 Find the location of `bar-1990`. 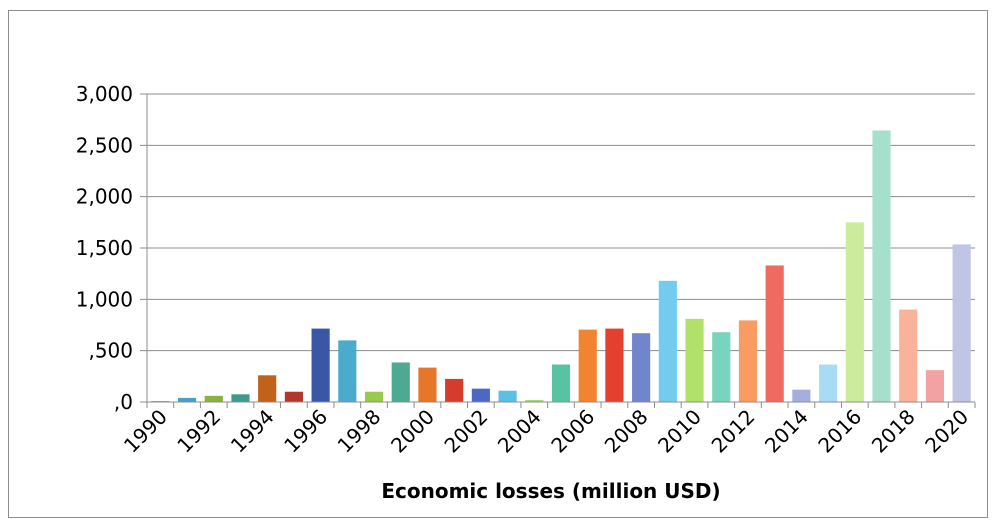

bar-1990 is located at coordinates (160, 401).